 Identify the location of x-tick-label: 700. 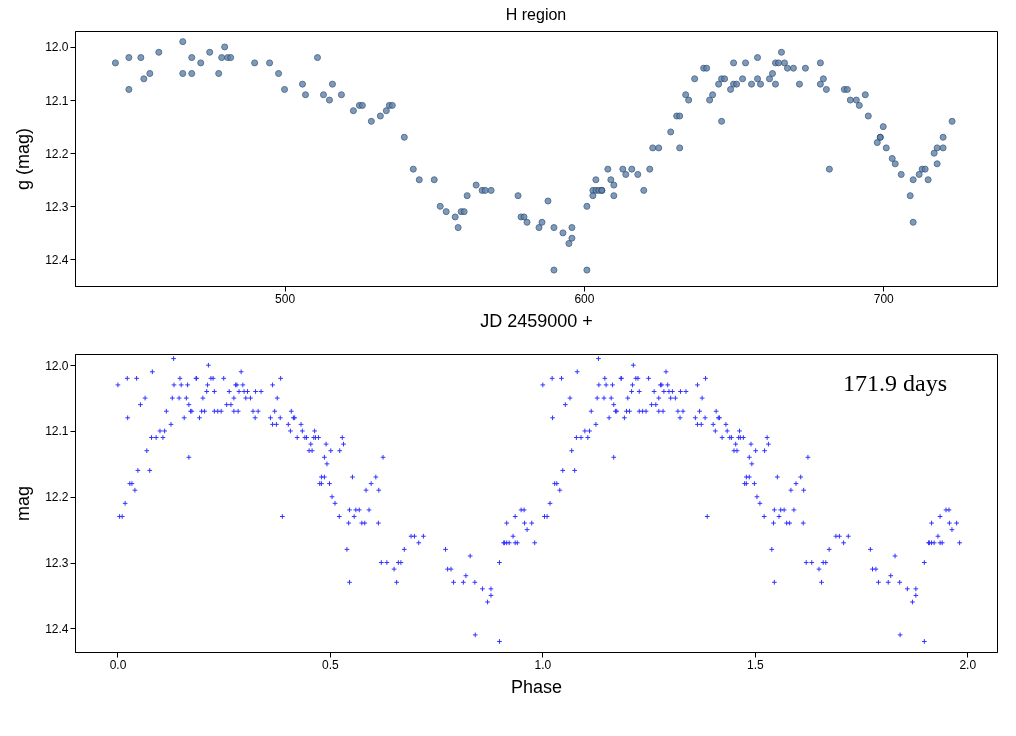
(884, 298).